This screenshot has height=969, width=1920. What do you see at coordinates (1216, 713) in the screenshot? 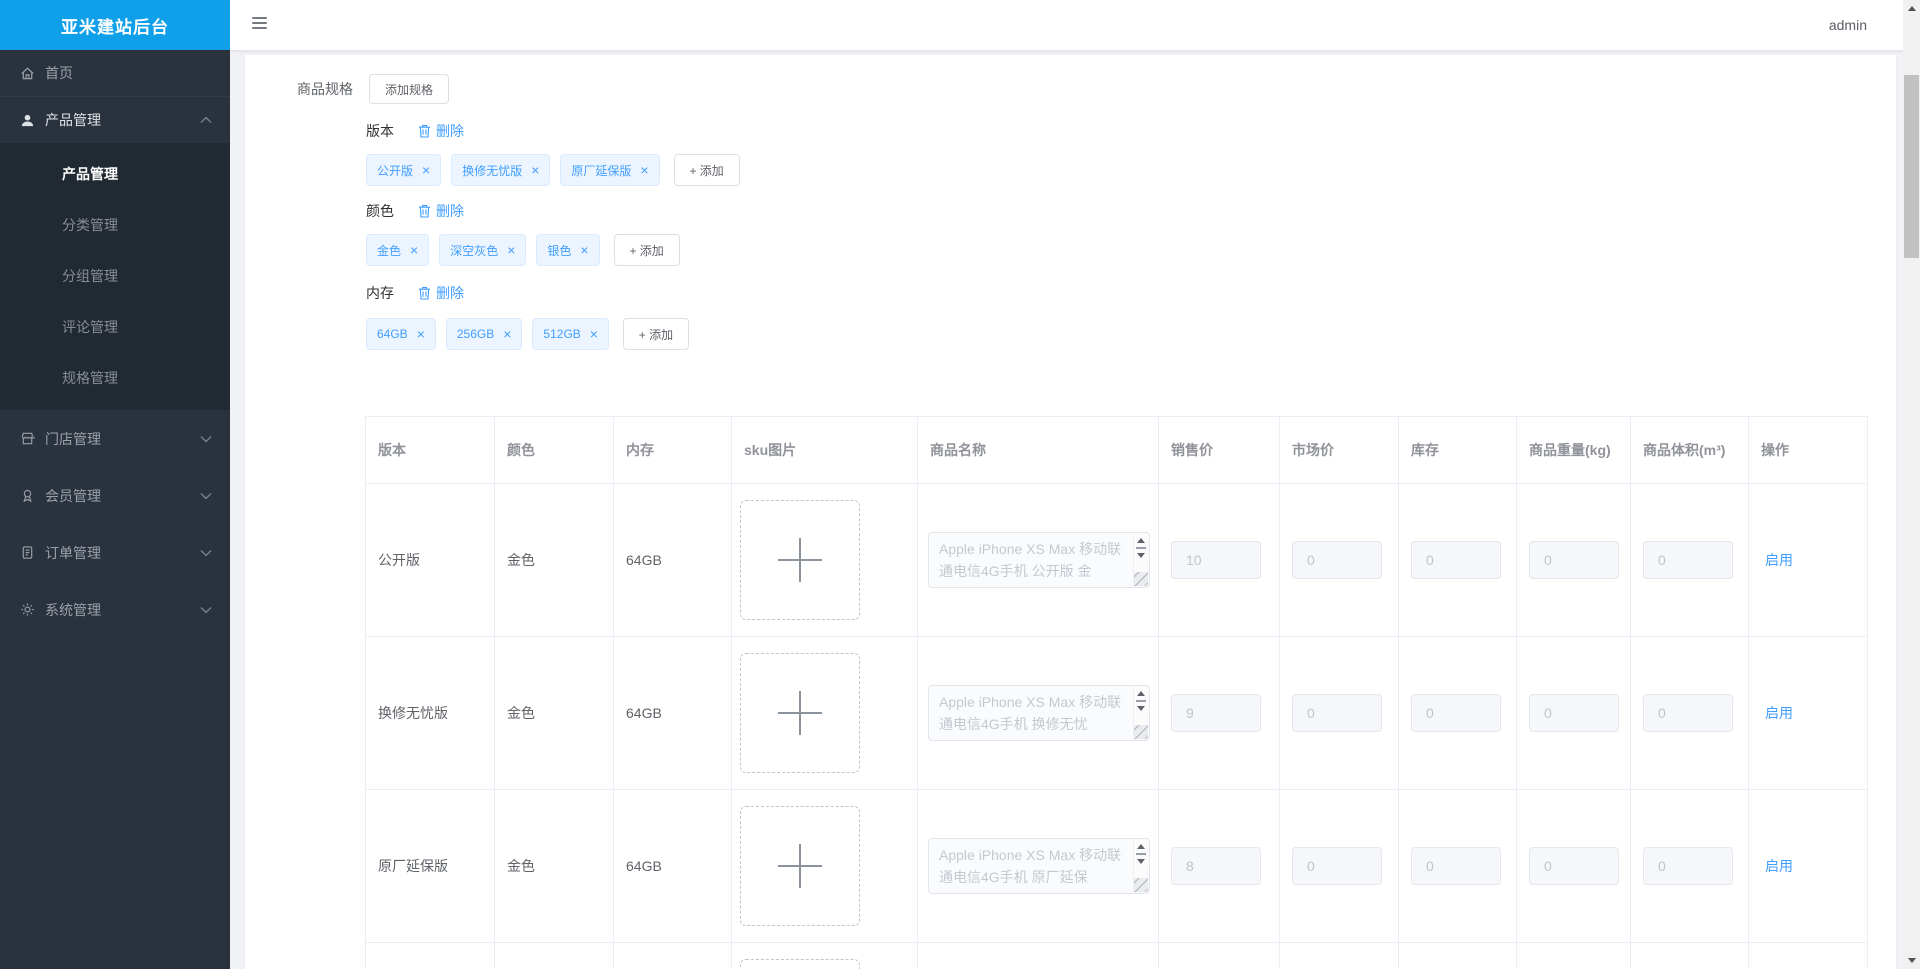
I see `price-input: 9` at bounding box center [1216, 713].